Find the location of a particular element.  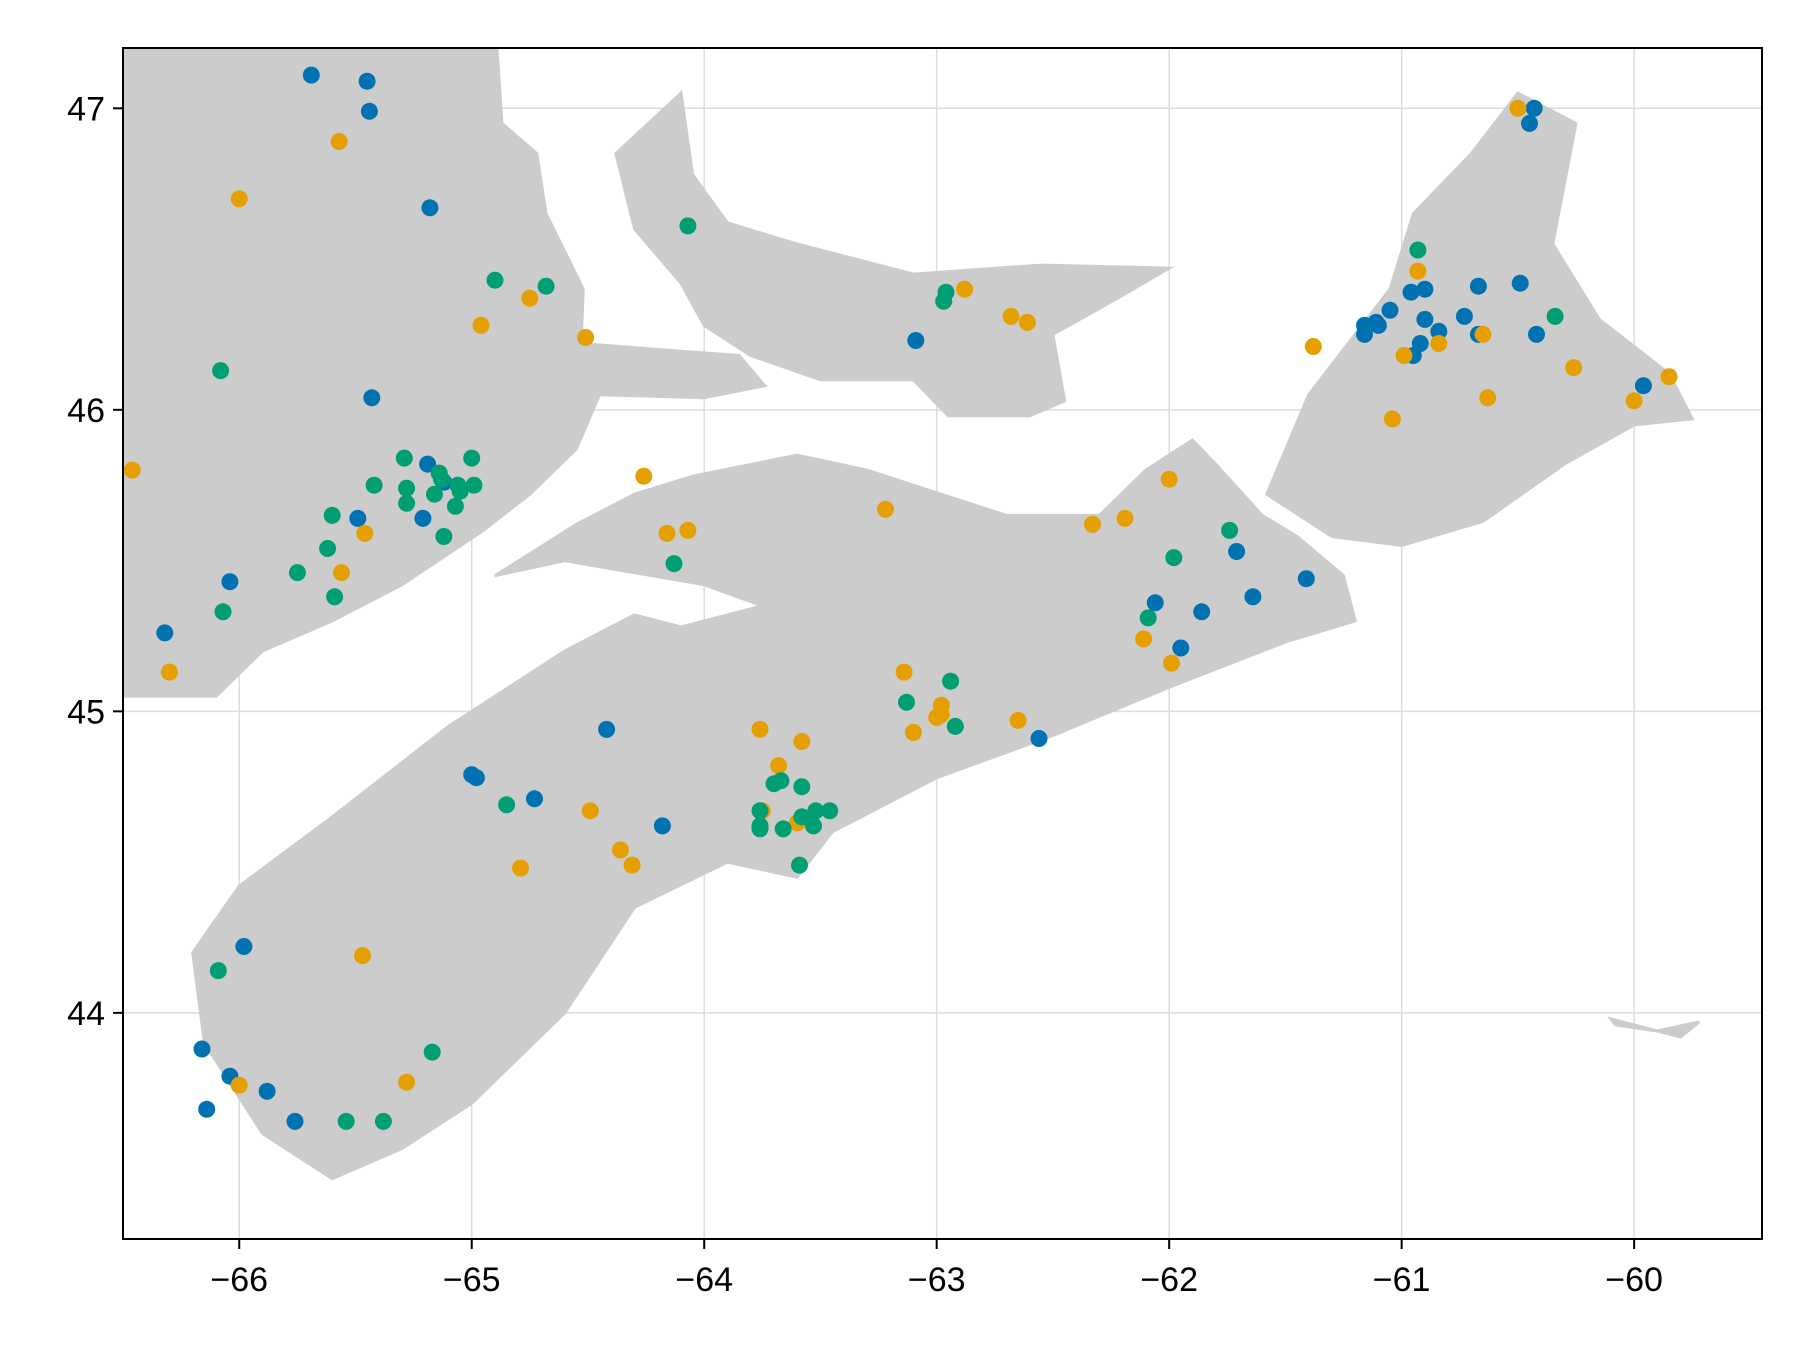

y-tick-label: 45 is located at coordinates (86, 712).